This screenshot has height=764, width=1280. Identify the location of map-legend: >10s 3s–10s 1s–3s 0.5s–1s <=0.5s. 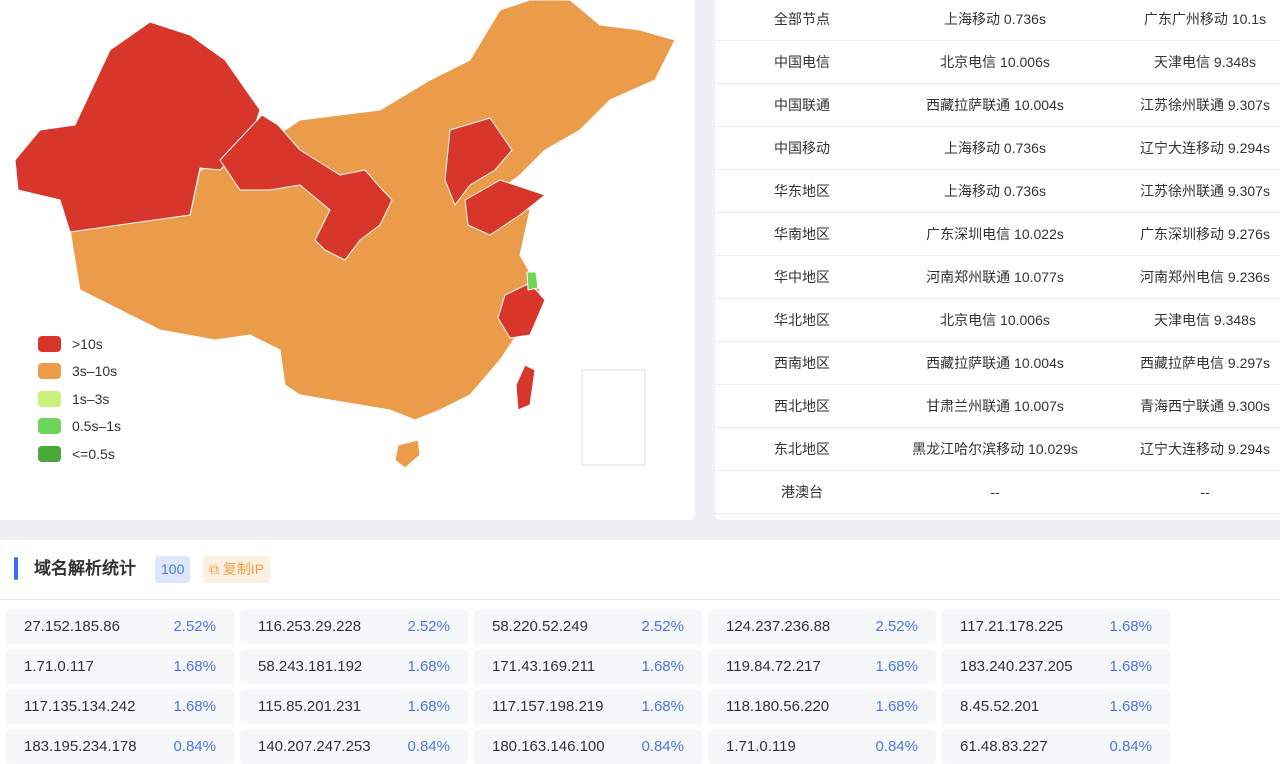
(79, 399).